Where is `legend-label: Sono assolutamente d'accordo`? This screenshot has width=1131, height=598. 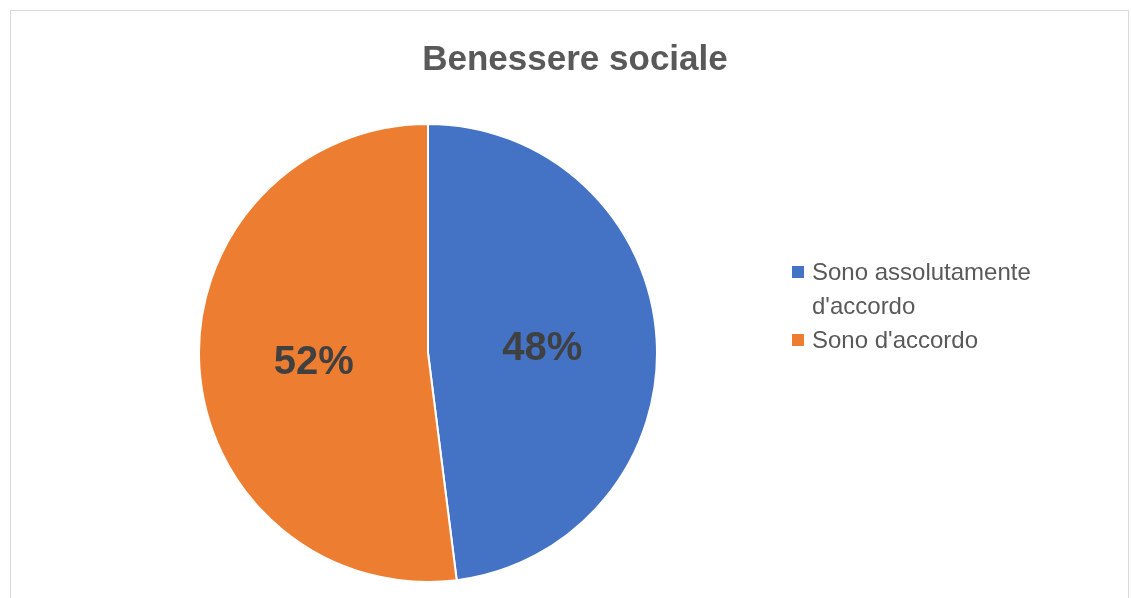 legend-label: Sono assolutamente d'accordo is located at coordinates (922, 289).